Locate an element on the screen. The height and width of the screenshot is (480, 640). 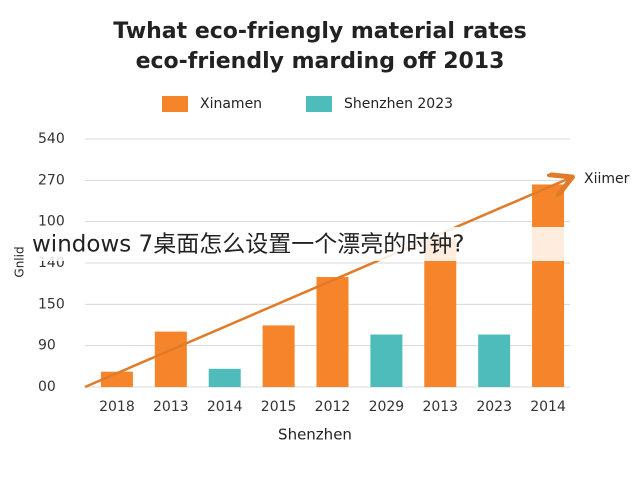
x-axis-label: Shenzhen is located at coordinates (315, 435).